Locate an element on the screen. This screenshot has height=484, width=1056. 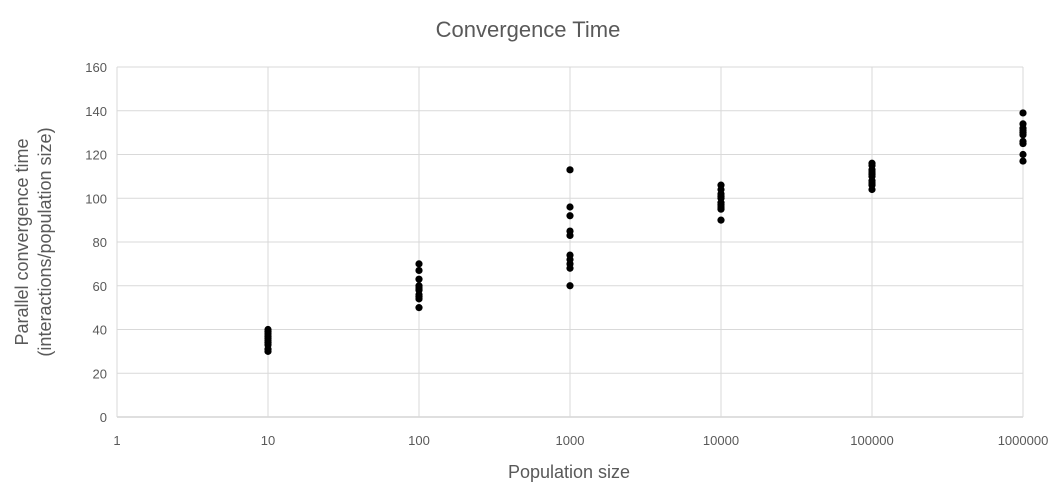
x-tick-label: 100 is located at coordinates (419, 440).